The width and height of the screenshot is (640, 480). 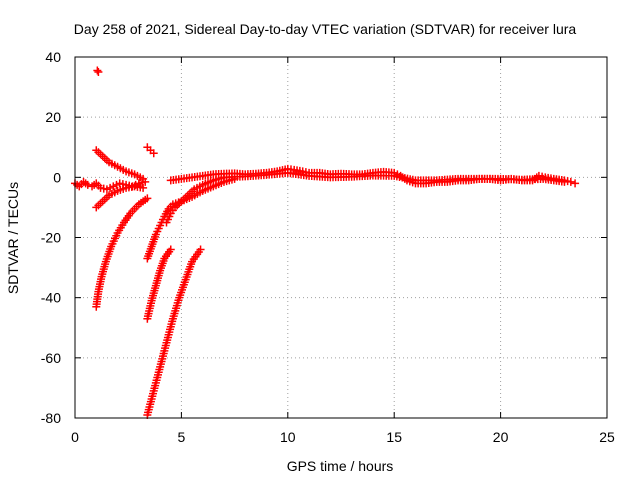 I want to click on x-tick-label: 0, so click(x=75, y=437).